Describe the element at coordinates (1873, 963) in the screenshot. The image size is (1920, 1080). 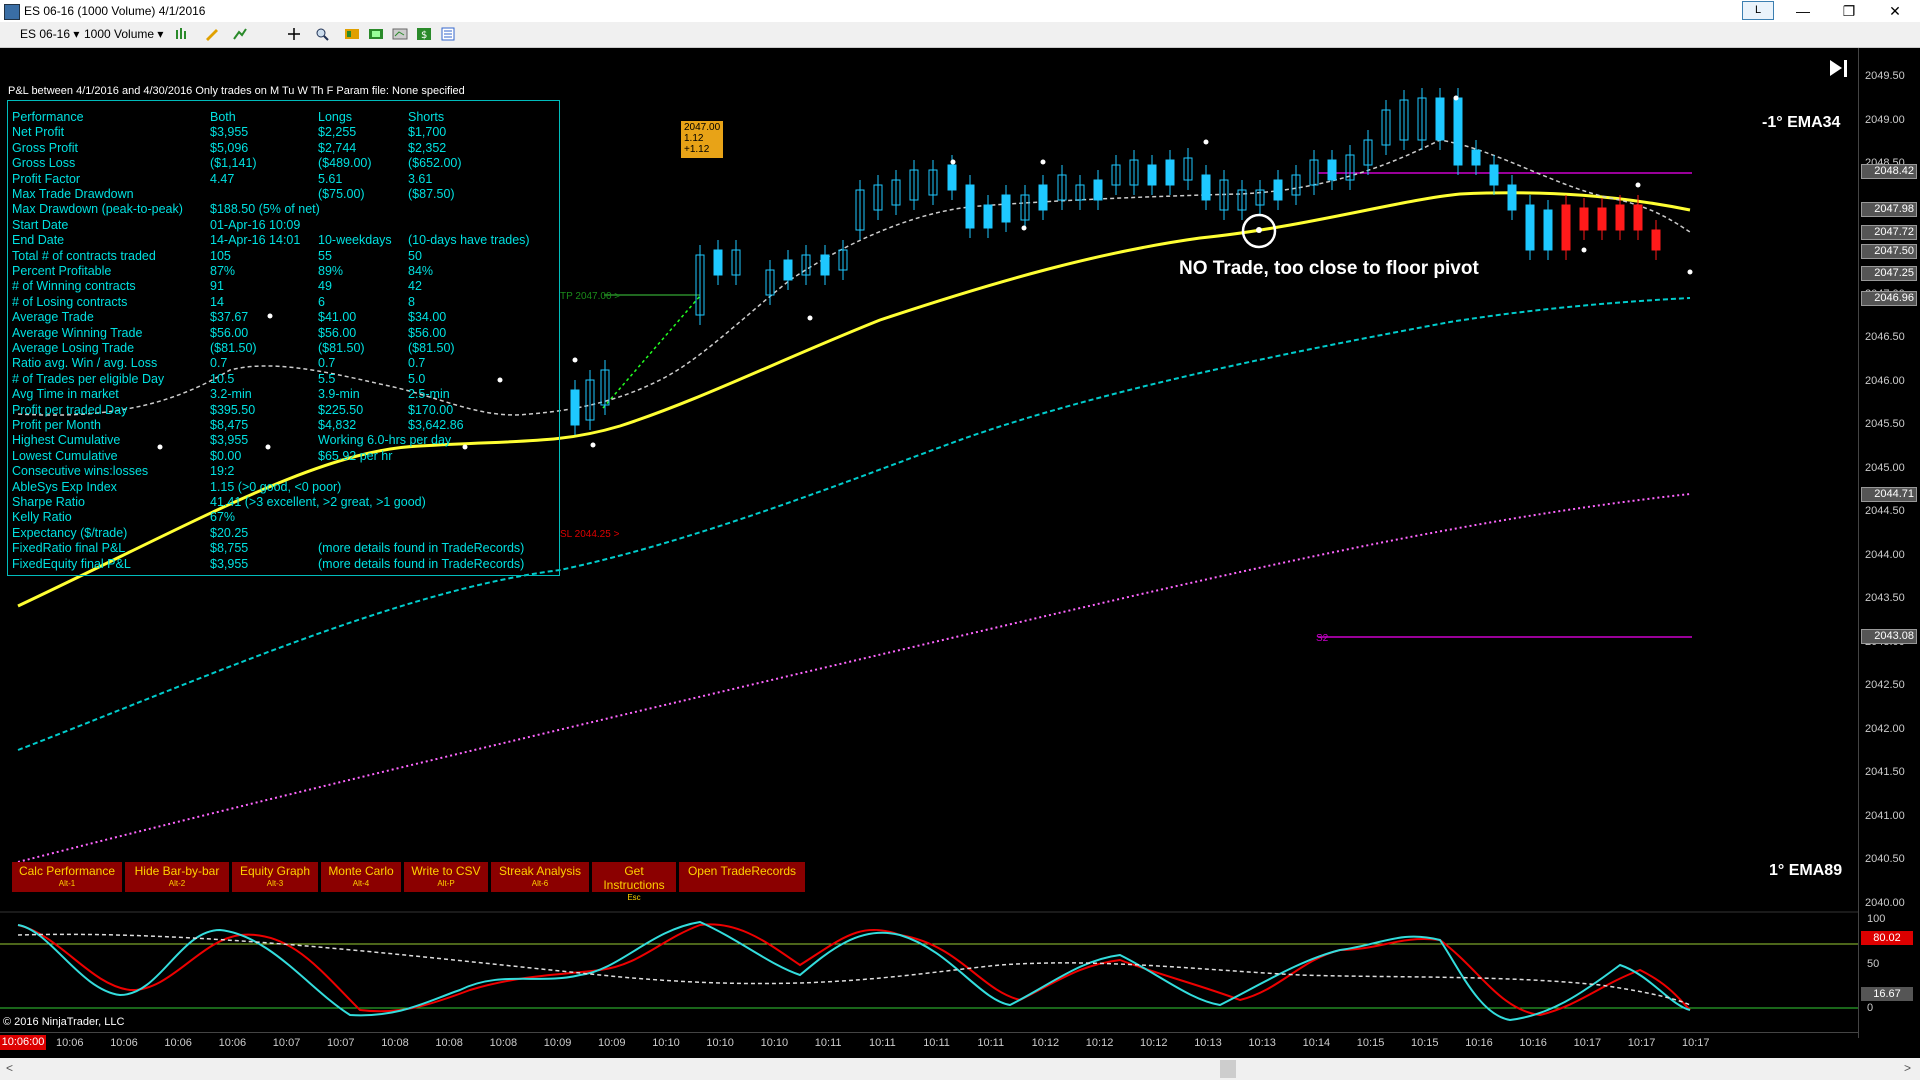
I see `osc-tick: 50` at that location.